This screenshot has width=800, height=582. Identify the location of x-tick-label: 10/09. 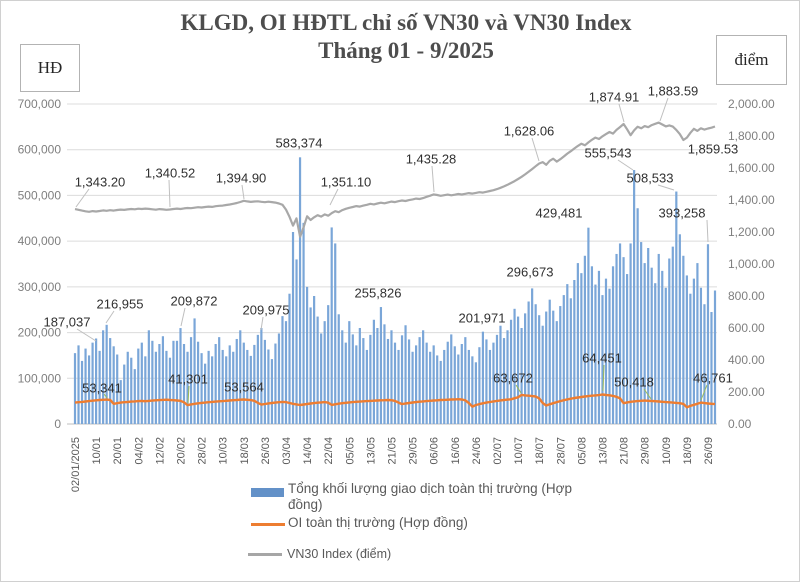
(667, 451).